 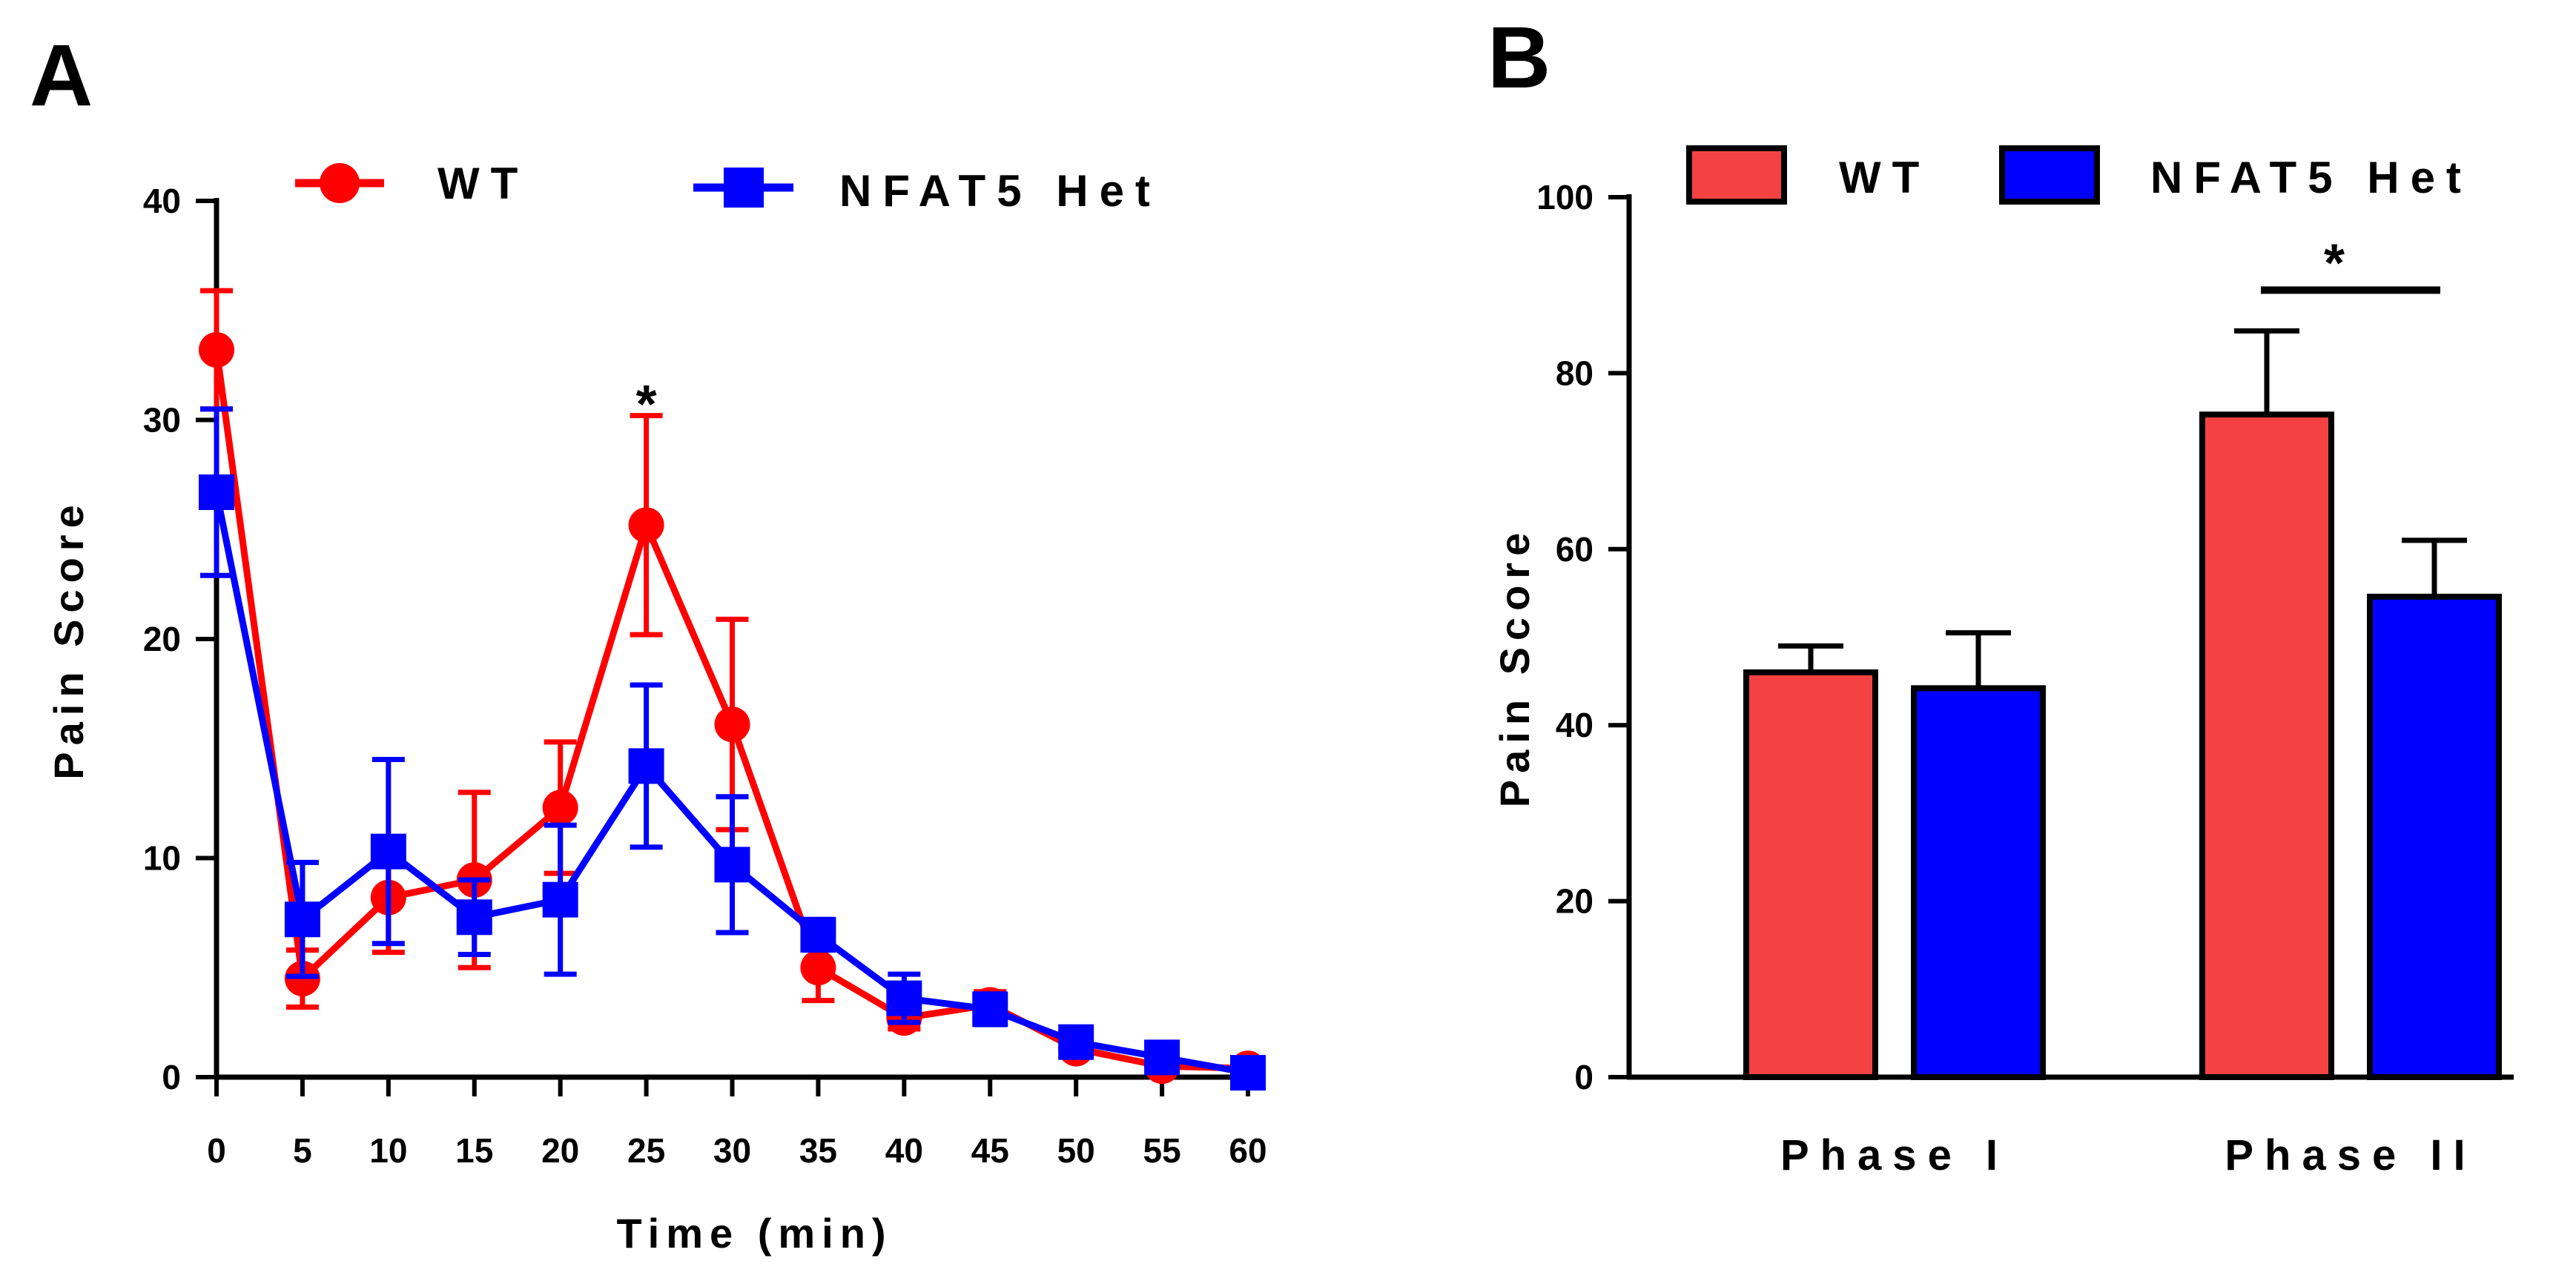 I want to click on x-tick-label: 15, so click(x=474, y=1150).